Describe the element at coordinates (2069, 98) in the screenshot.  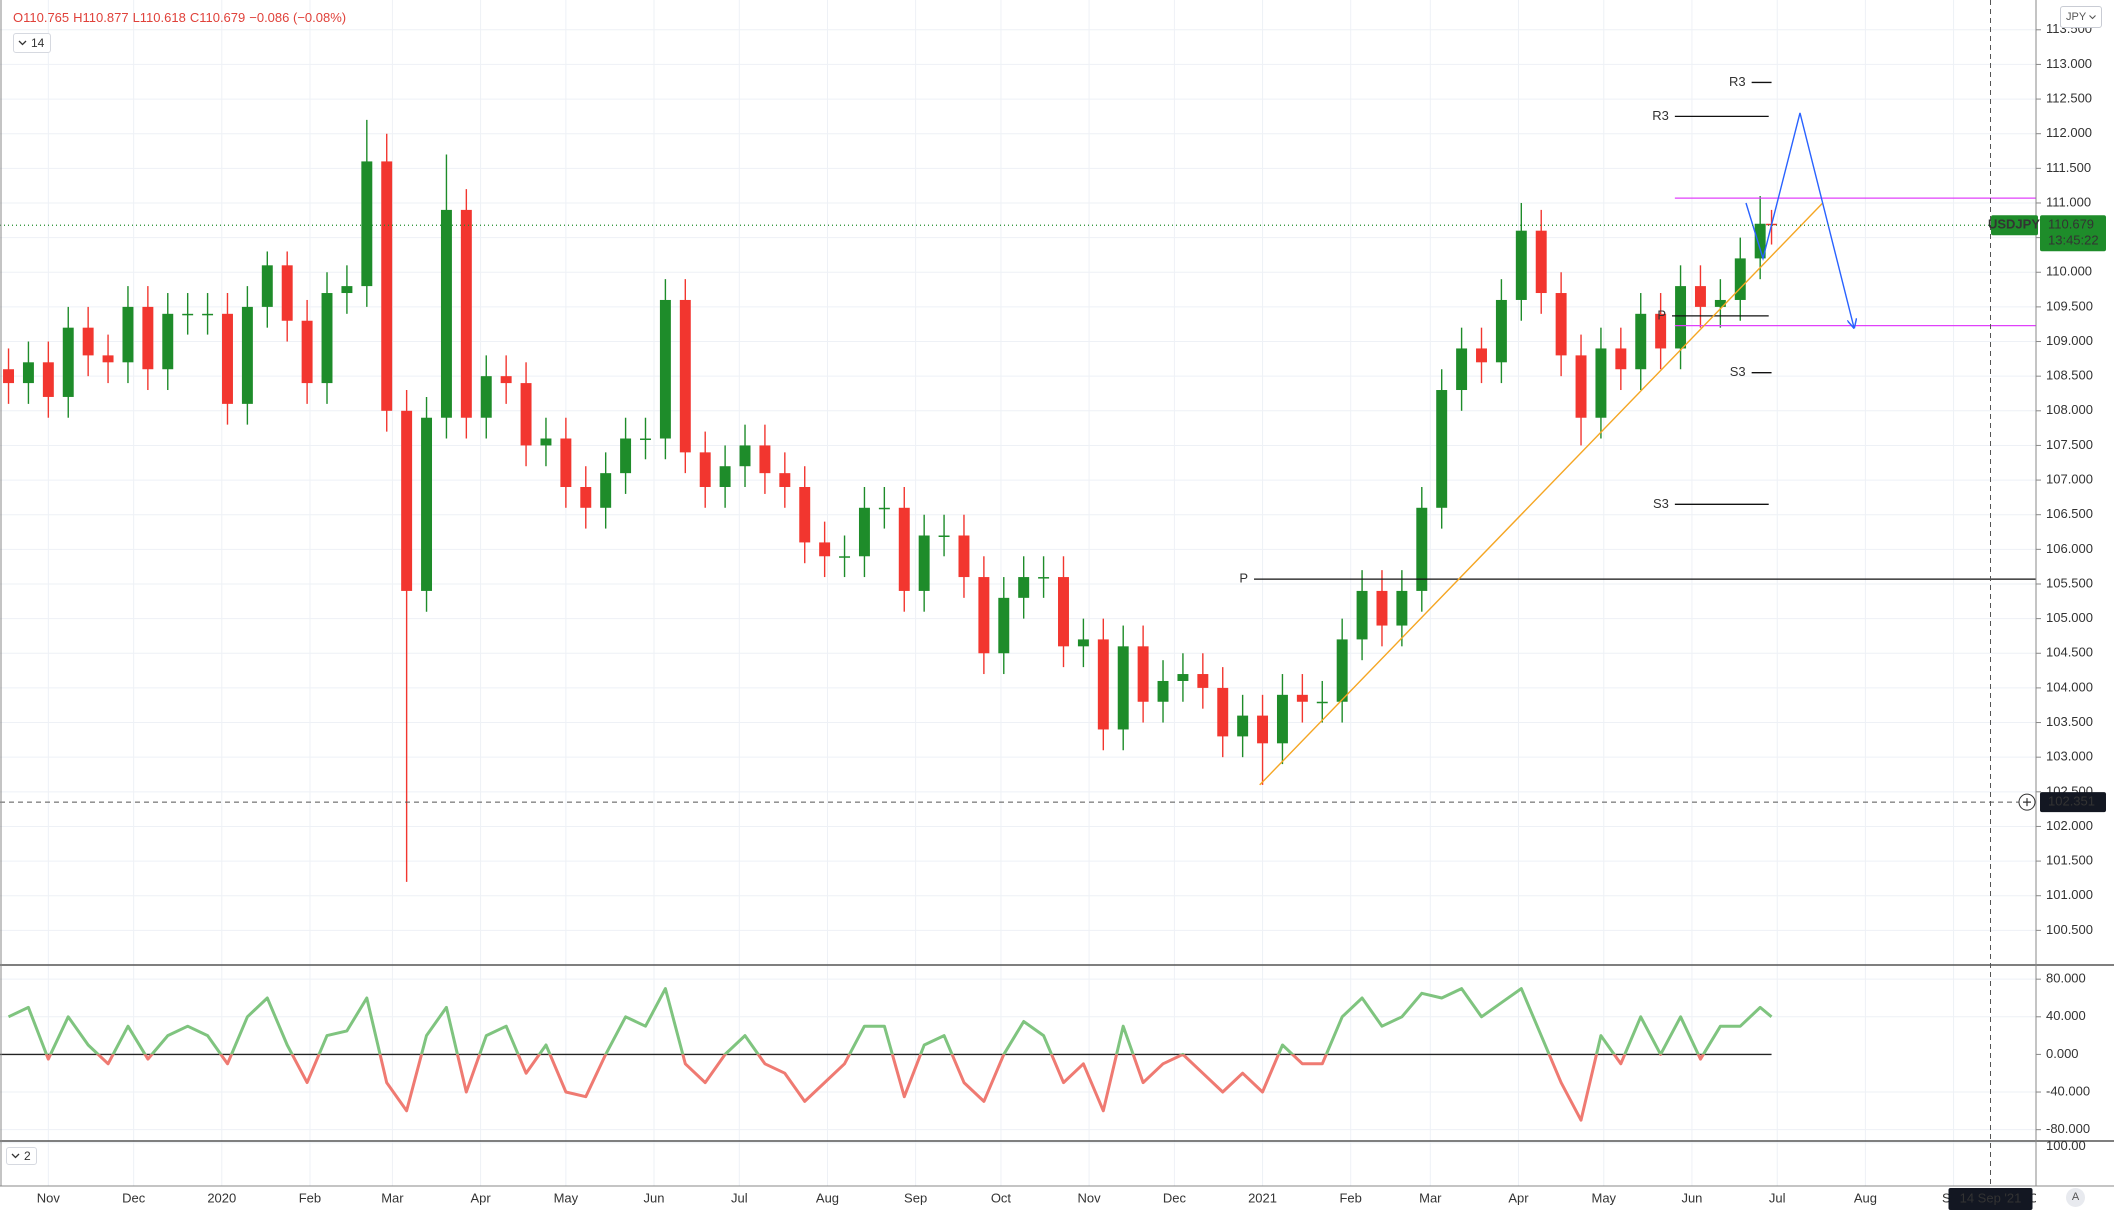
I see `y-tick-label: 112.500` at that location.